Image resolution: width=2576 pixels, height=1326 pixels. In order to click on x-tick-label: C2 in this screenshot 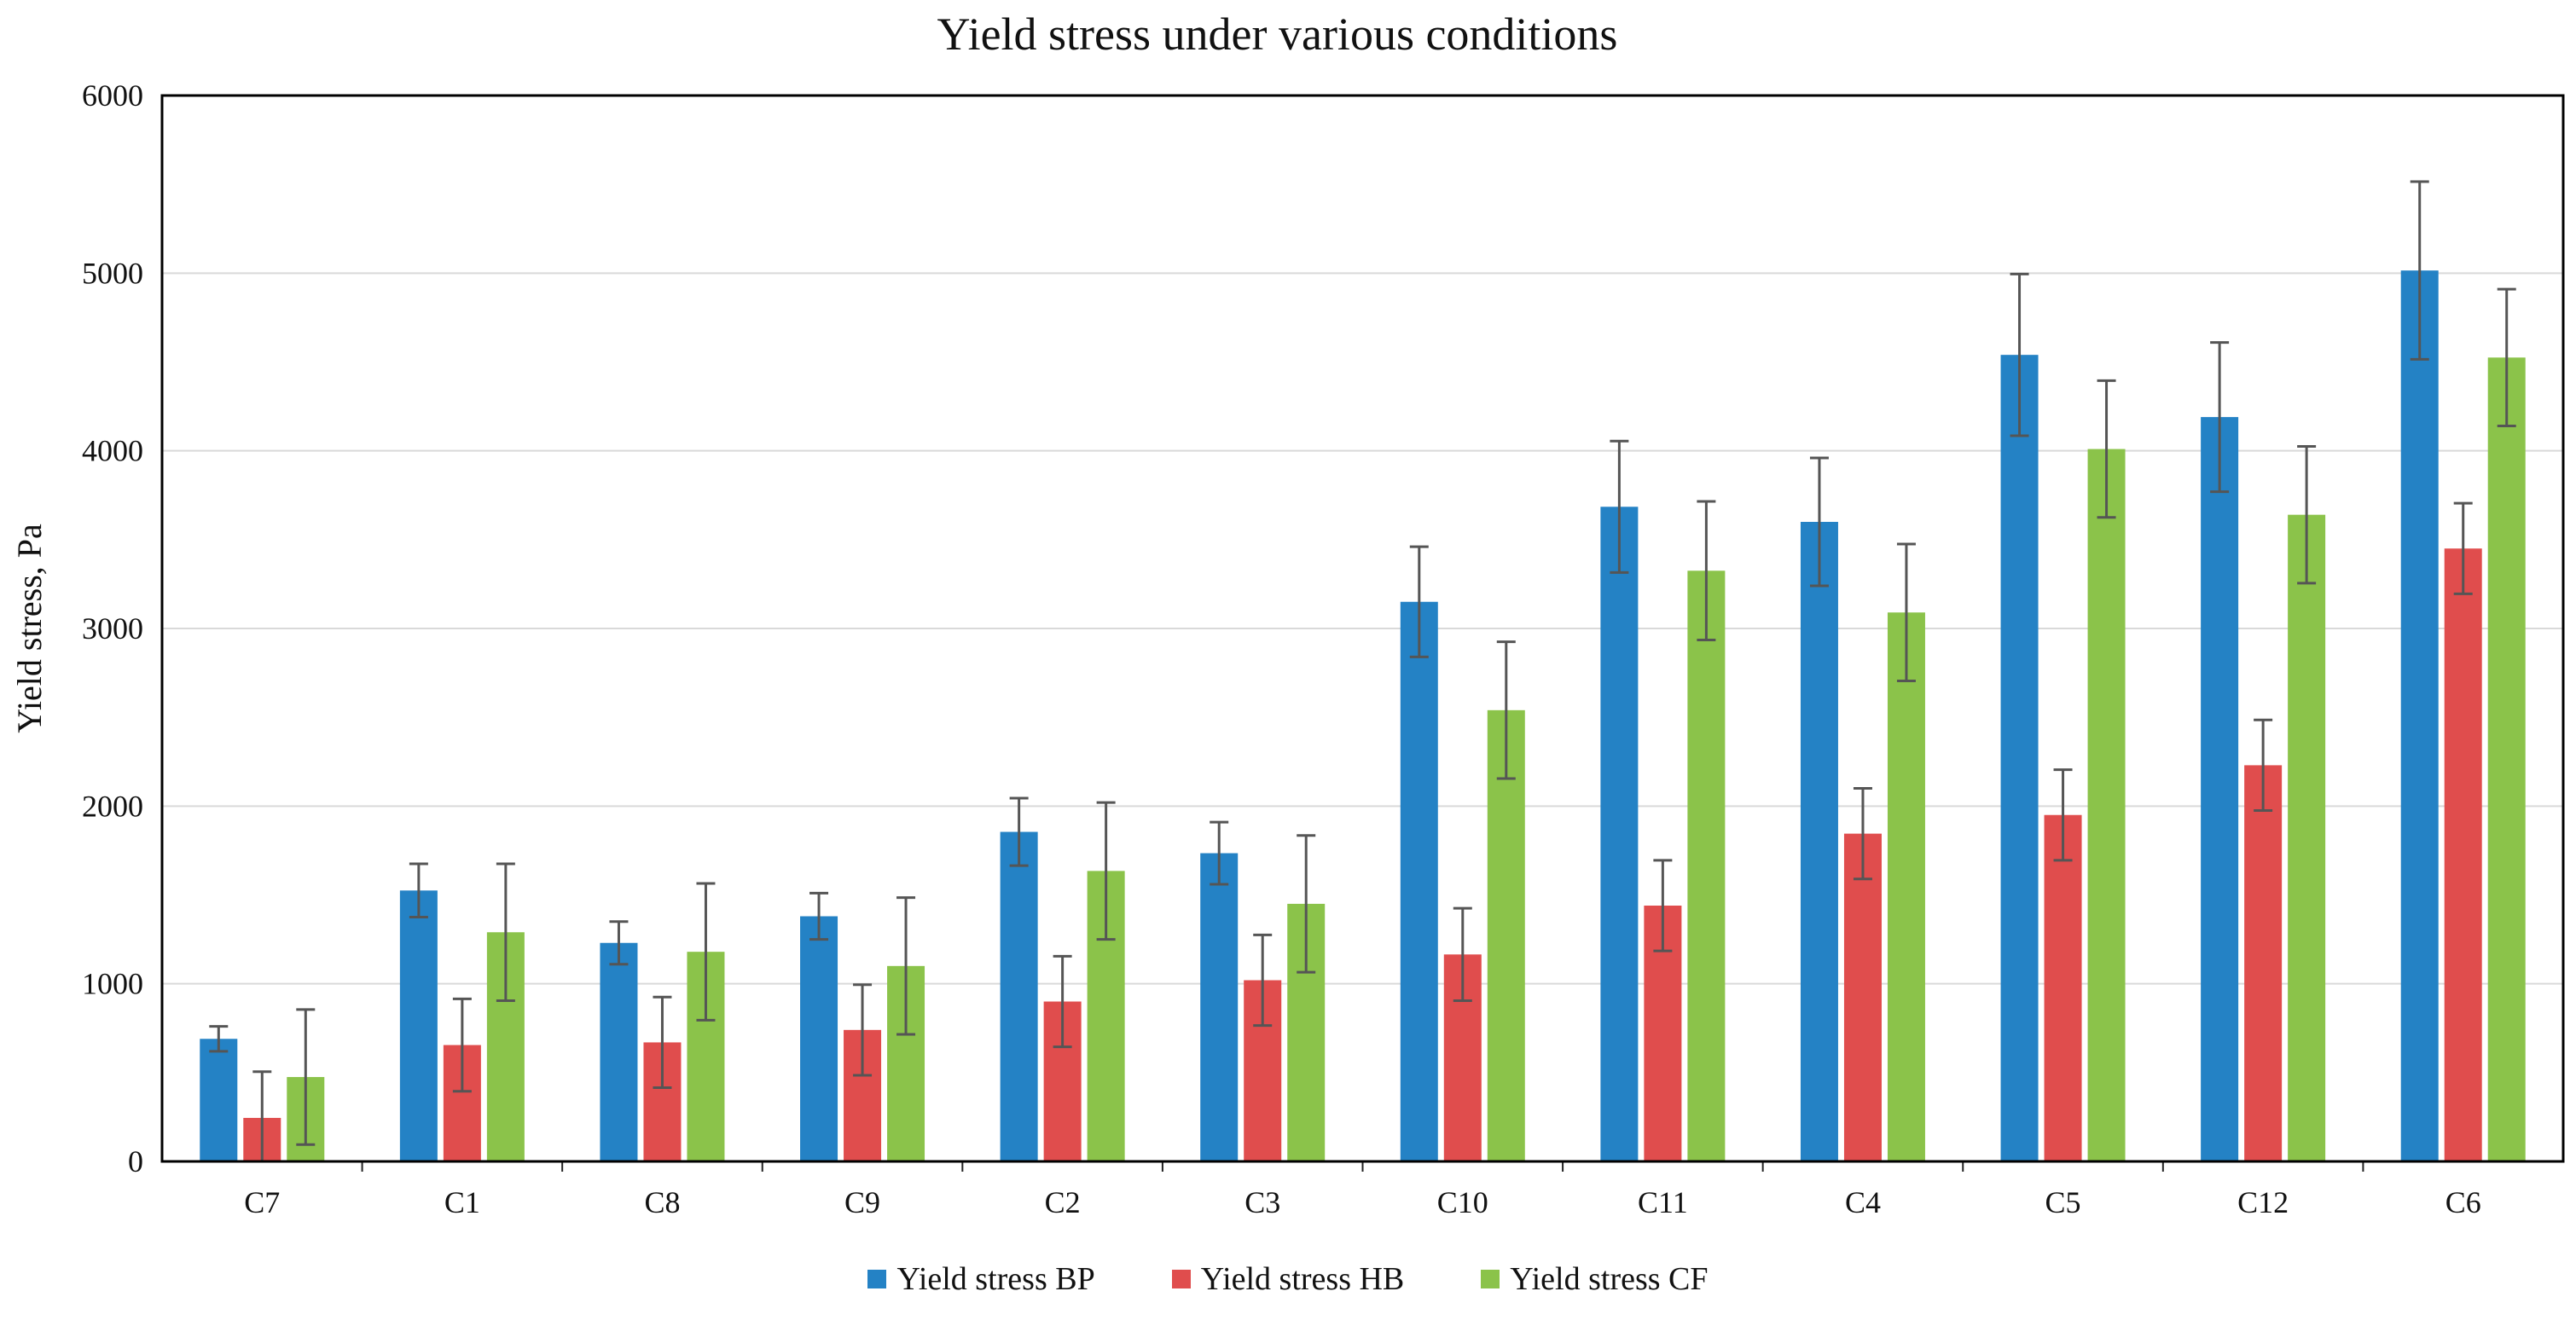, I will do `click(1063, 1202)`.